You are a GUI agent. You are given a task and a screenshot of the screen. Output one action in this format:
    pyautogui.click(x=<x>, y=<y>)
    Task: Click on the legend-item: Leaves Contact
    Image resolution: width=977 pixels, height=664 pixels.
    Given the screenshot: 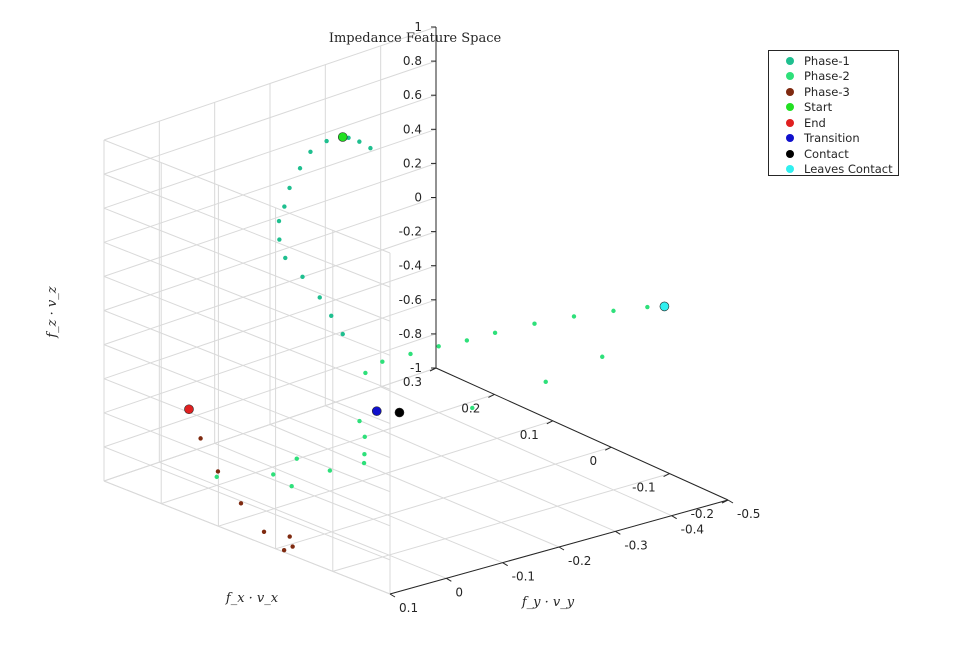 What is the action you would take?
    pyautogui.click(x=833, y=170)
    